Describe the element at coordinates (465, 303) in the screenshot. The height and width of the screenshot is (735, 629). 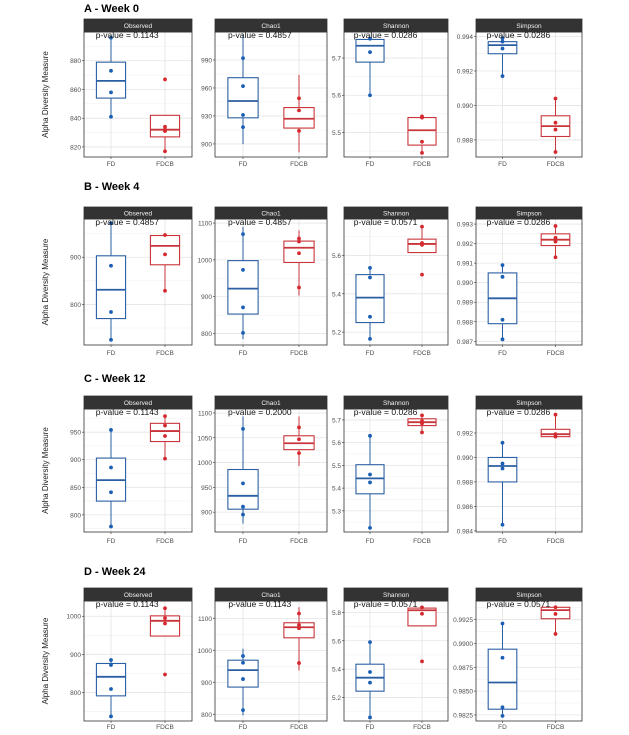
I see `y-tick-label: 0.989` at that location.